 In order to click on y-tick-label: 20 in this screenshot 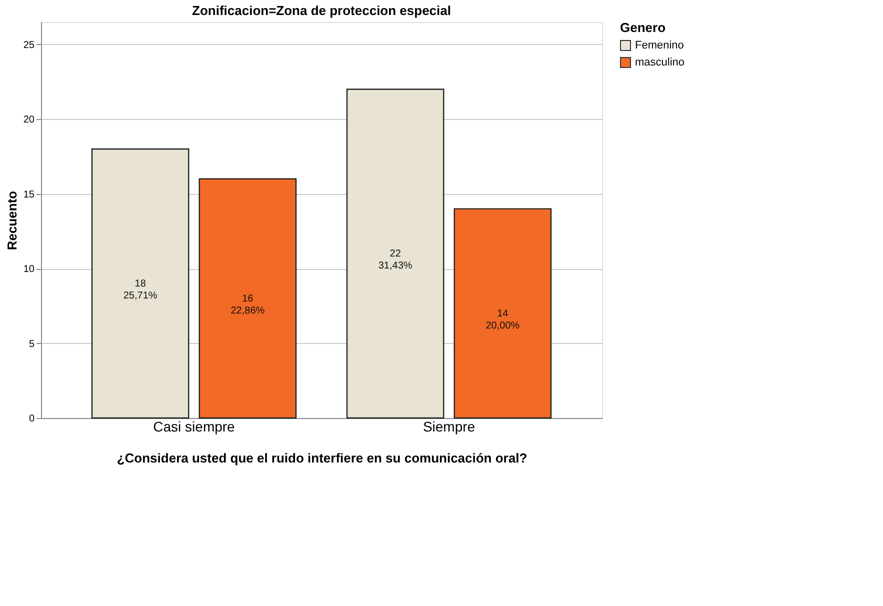, I will do `click(29, 120)`.